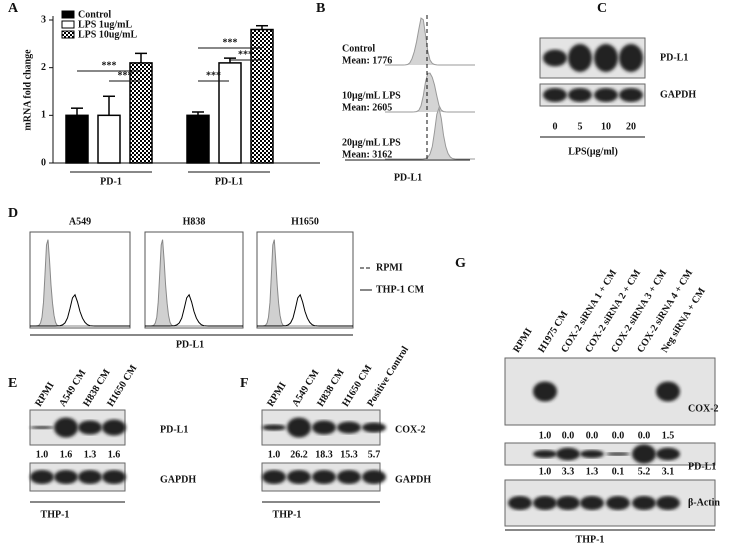  Describe the element at coordinates (592, 471) in the screenshot. I see `quant-label: 1.3` at that location.